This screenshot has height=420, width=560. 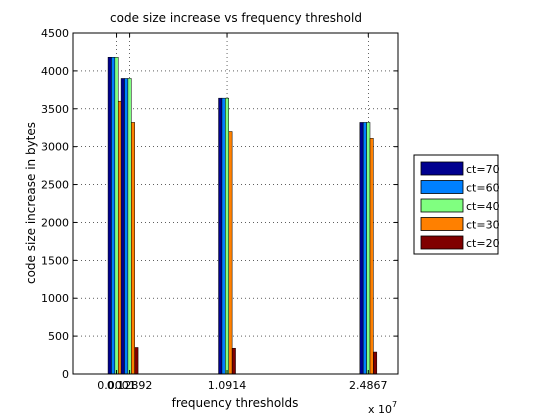 I want to click on y-tick-label: 4500, so click(x=55, y=33).